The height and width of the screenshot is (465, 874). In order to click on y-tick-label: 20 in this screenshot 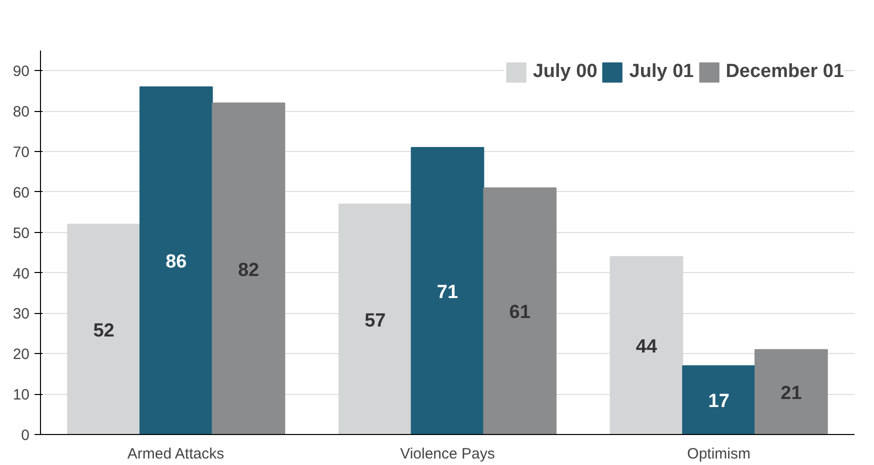, I will do `click(21, 355)`.